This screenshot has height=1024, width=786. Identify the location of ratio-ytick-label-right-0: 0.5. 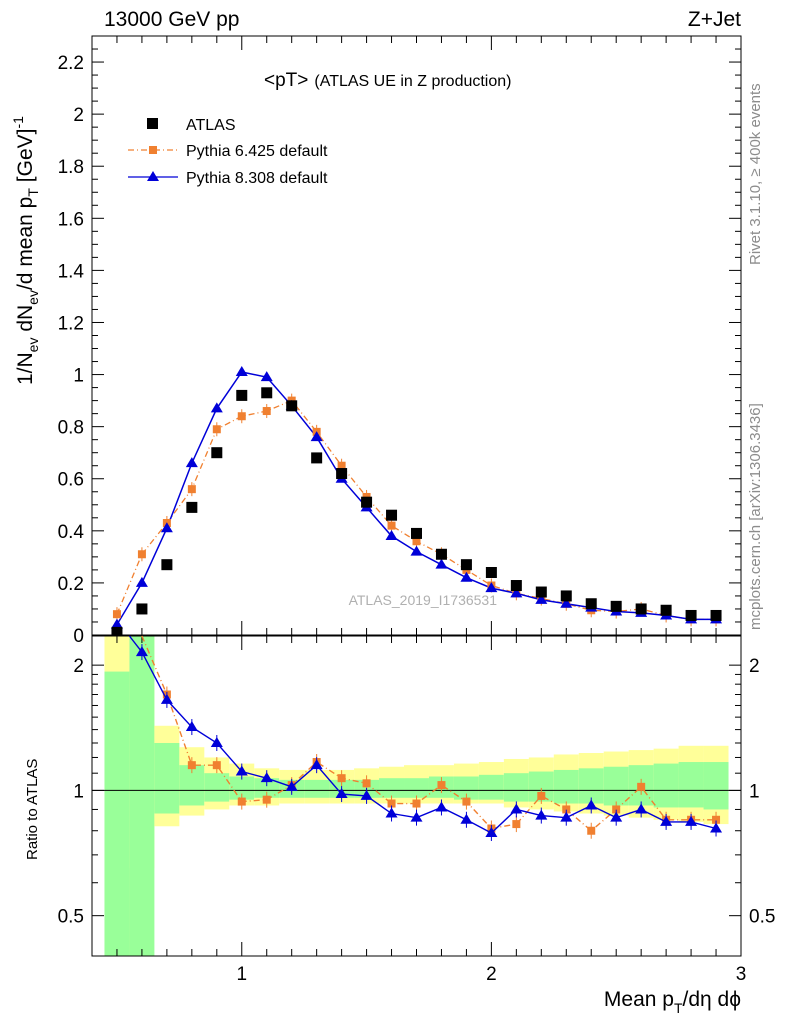
(762, 917).